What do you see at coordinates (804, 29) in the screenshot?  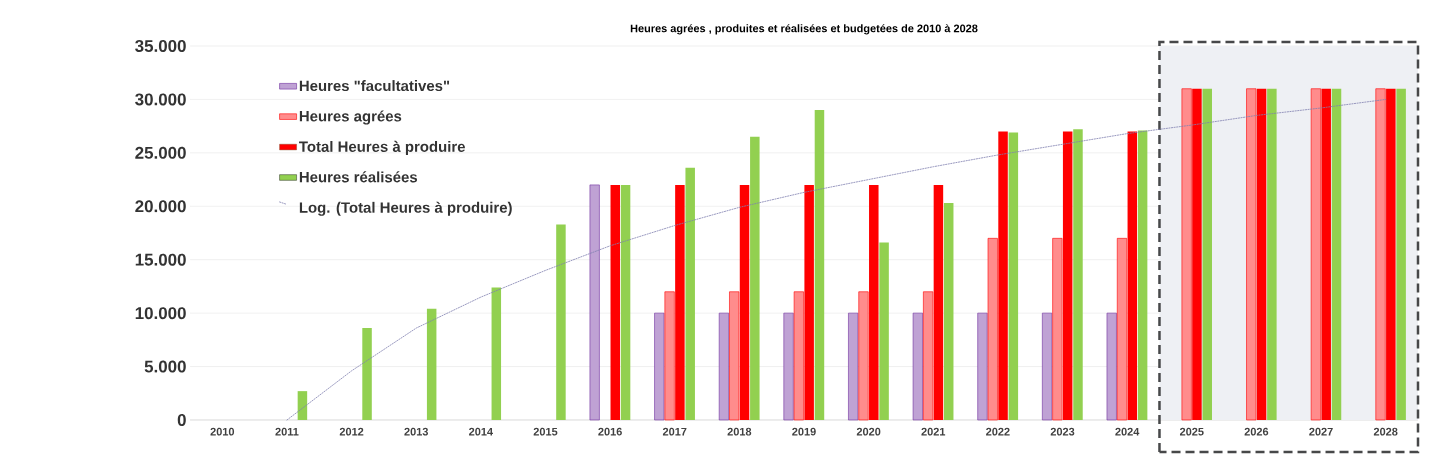 I see `chart-title: Heures agrées , produites et réalisées et budgetées de 2010 à 2028` at bounding box center [804, 29].